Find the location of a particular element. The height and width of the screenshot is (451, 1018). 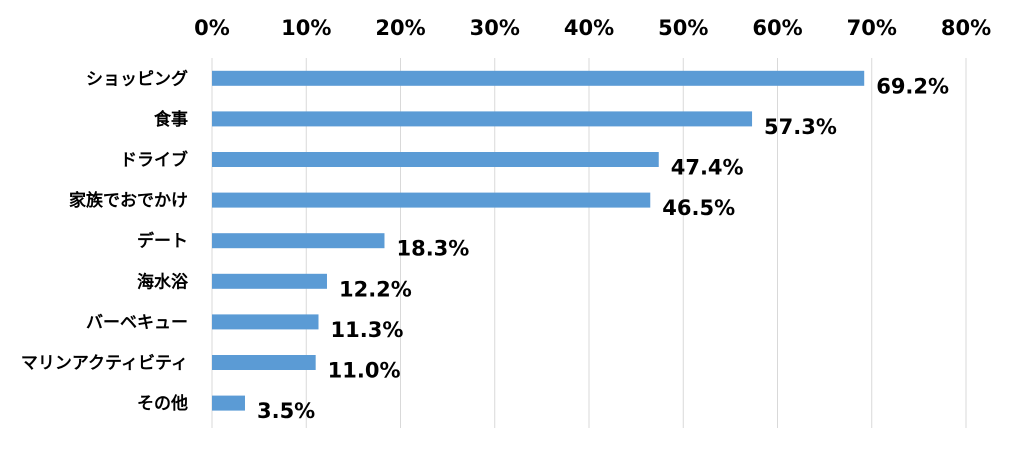

x-tick-label: 20% is located at coordinates (400, 28).